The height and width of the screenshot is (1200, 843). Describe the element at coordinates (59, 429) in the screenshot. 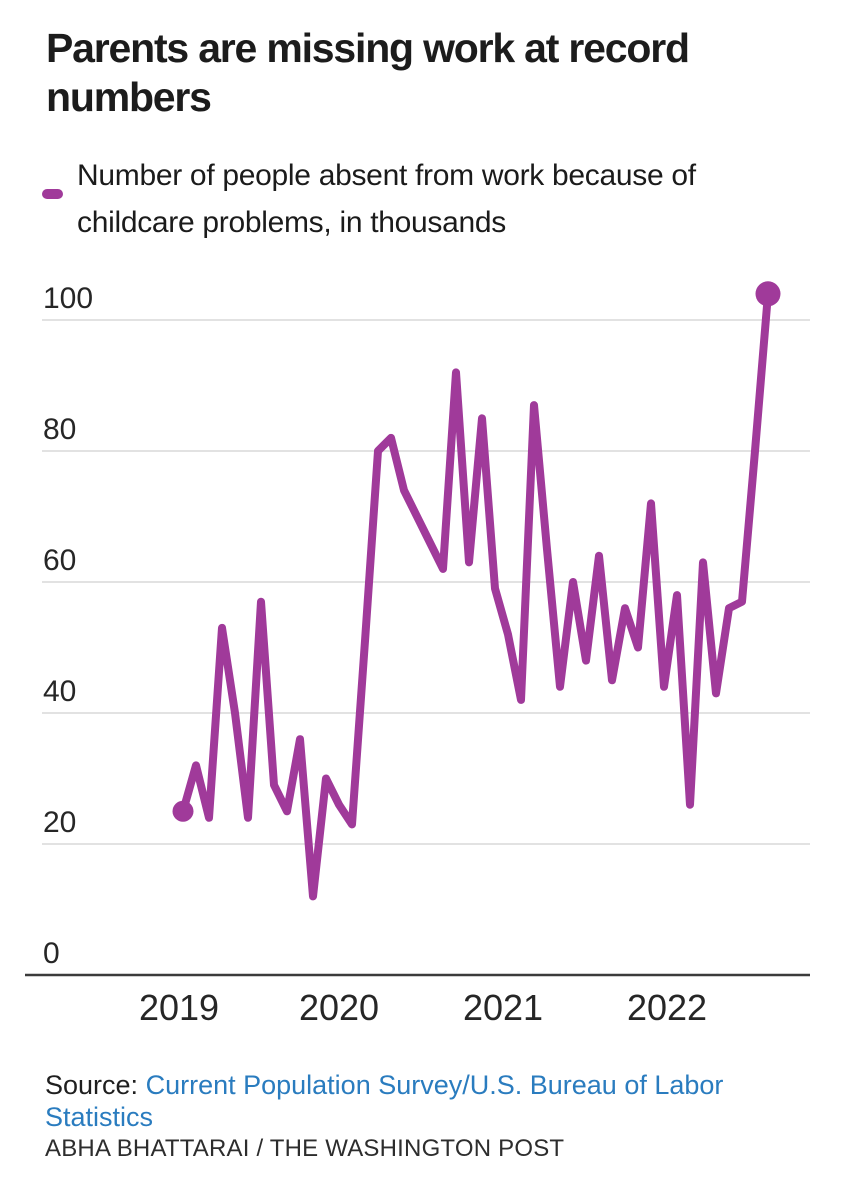

I see `y-axis-tick-label: 80` at that location.